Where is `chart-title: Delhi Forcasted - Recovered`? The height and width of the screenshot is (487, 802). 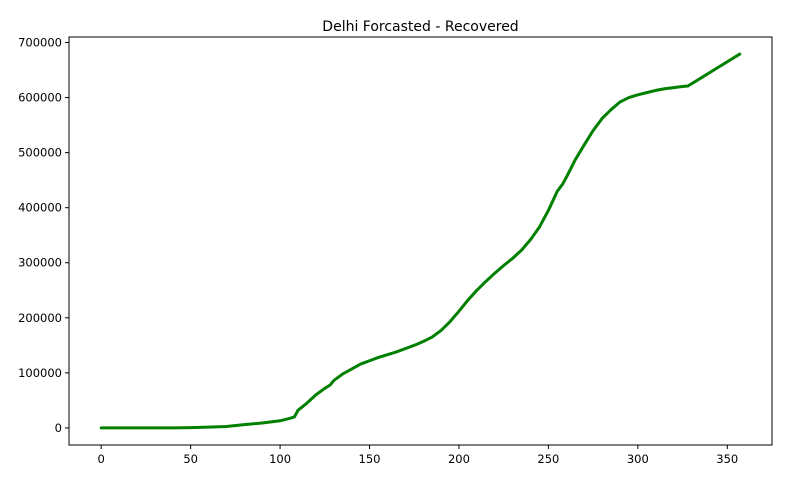
chart-title: Delhi Forcasted - Recovered is located at coordinates (420, 27).